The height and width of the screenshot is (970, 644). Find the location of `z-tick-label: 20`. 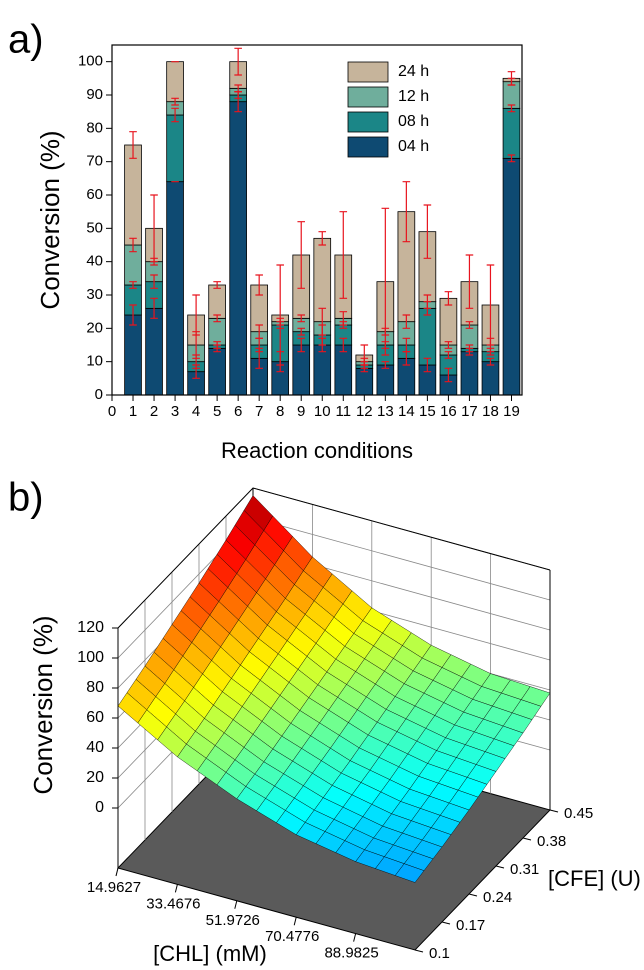

z-tick-label: 20 is located at coordinates (95, 777).